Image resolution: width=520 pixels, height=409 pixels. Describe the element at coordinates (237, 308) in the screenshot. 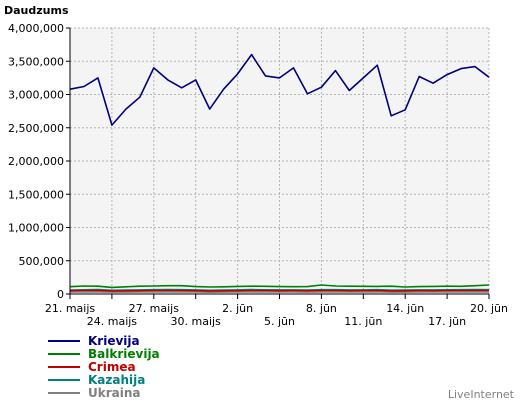

I see `x-tick-label: 2. jūn` at that location.